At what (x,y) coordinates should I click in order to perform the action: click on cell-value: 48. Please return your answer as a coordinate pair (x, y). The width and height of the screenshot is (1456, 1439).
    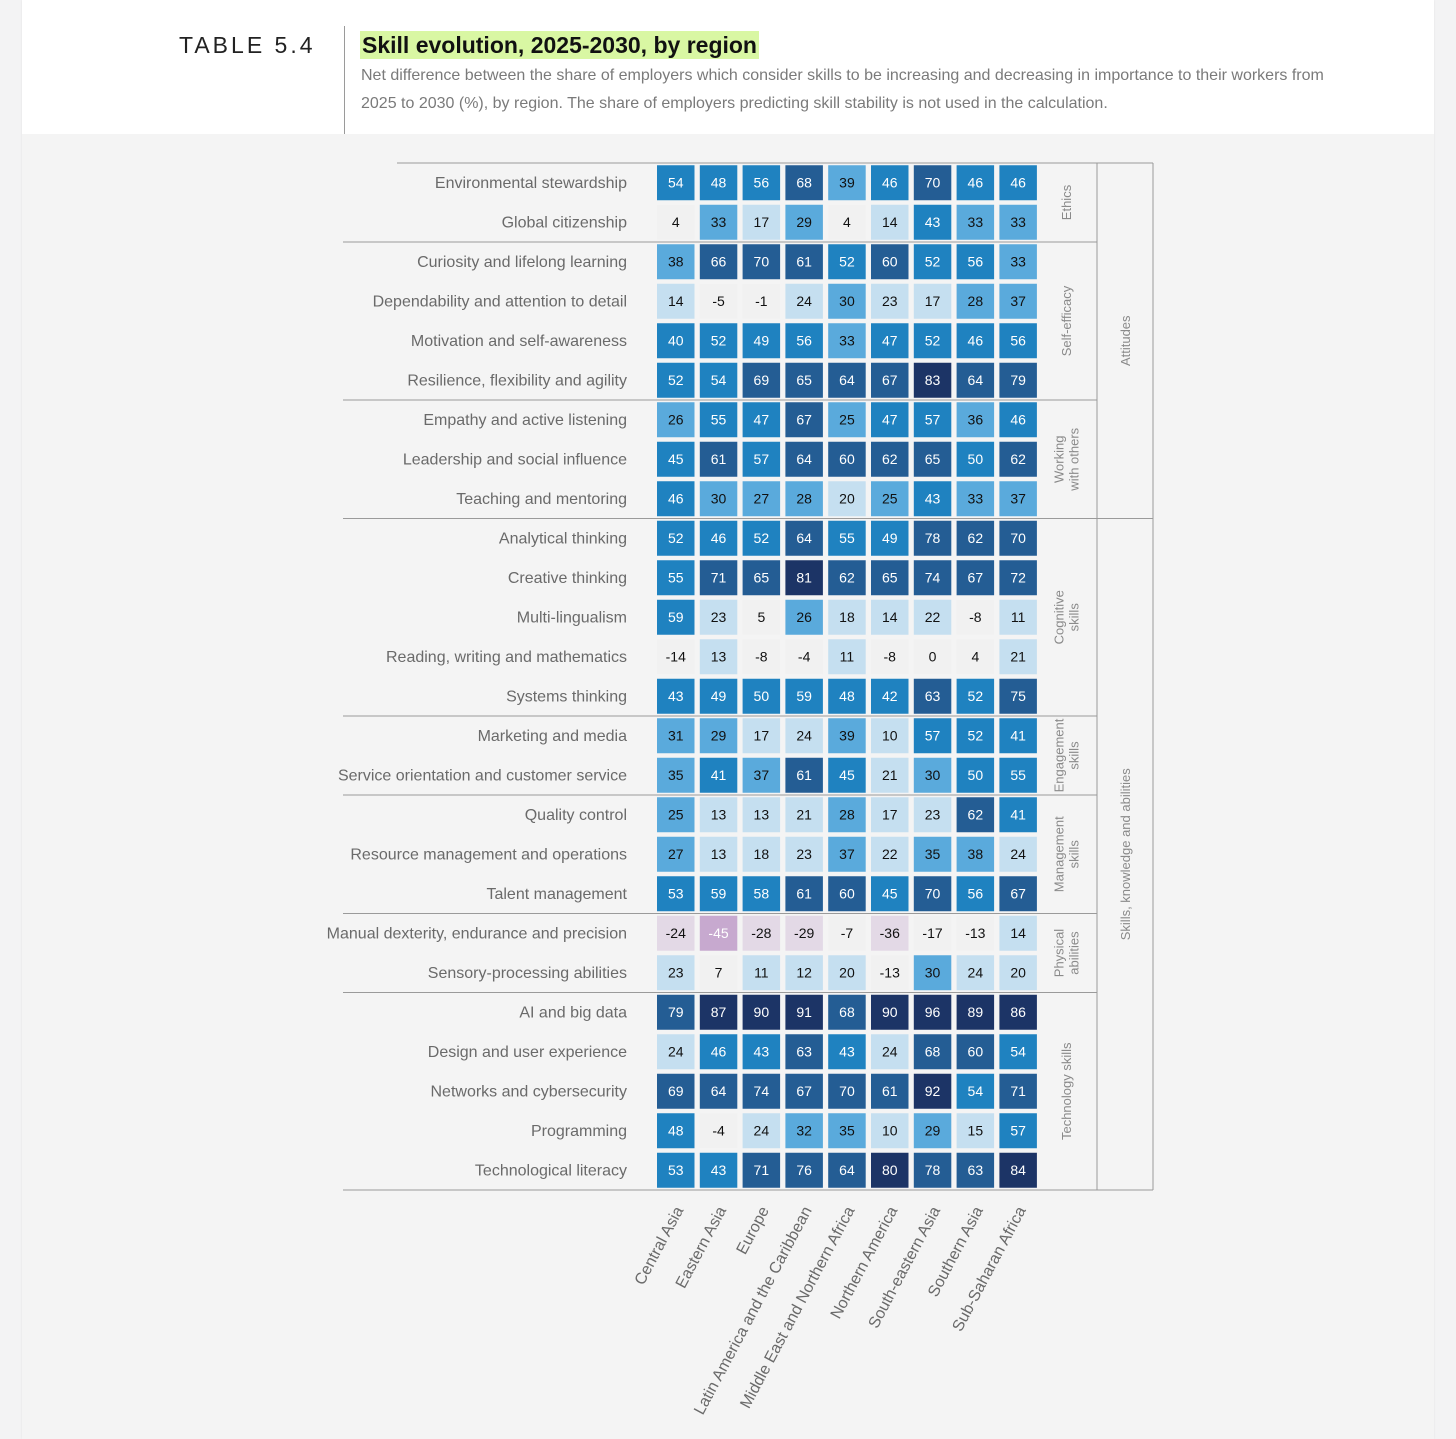
    Looking at the image, I should click on (676, 1130).